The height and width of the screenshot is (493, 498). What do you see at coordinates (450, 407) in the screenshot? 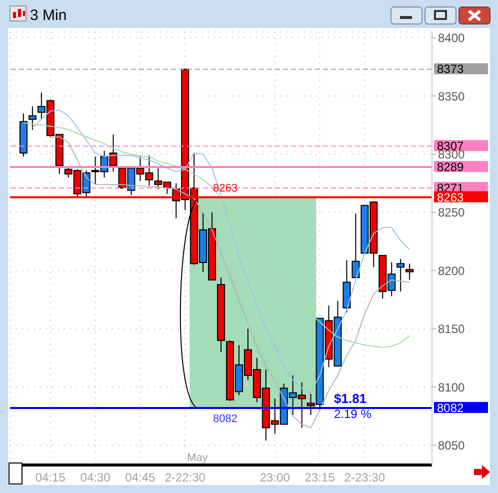
I see `ref-line-label: 8082` at bounding box center [450, 407].